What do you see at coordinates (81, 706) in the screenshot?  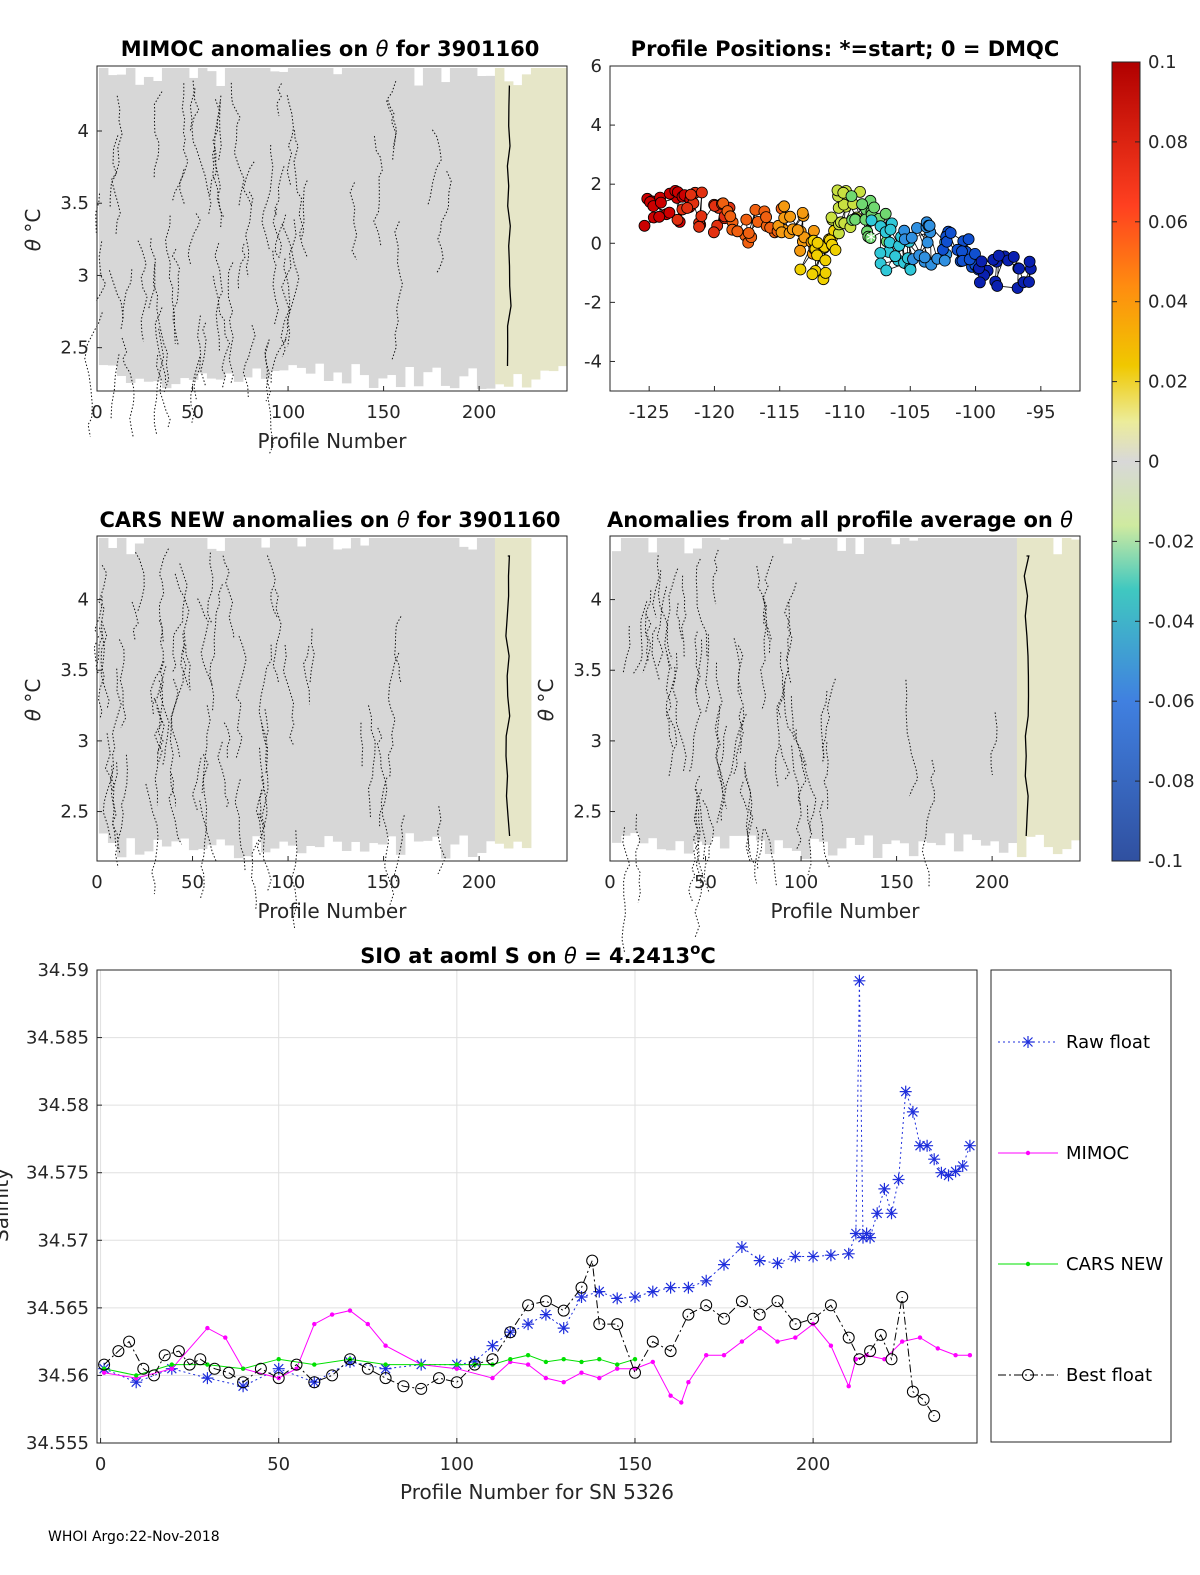 I see `cars-y-ticks: 2.5 3 3.5 4` at bounding box center [81, 706].